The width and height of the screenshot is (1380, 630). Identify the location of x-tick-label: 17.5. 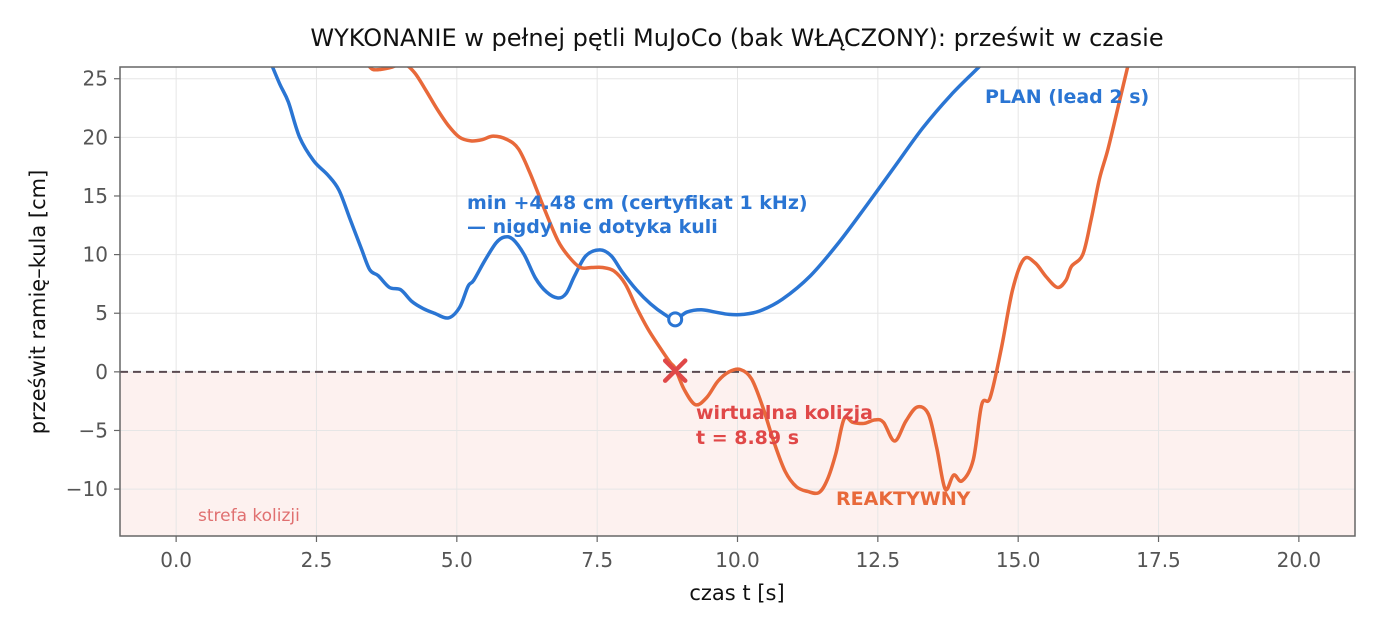
(1158, 560).